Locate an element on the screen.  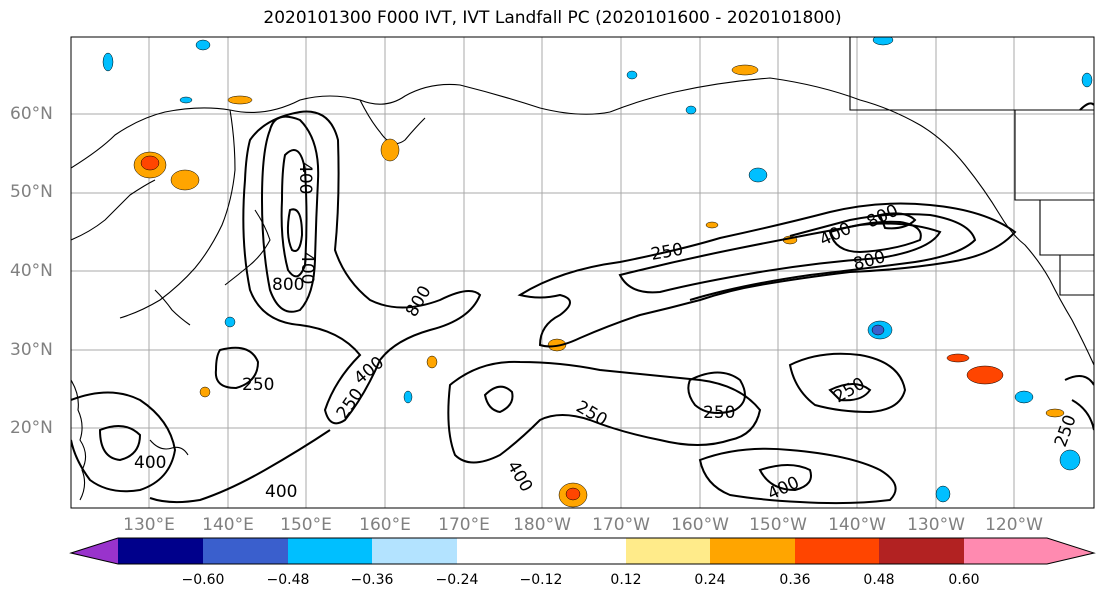
colorbar-tick-label: −0.60 is located at coordinates (203, 580).